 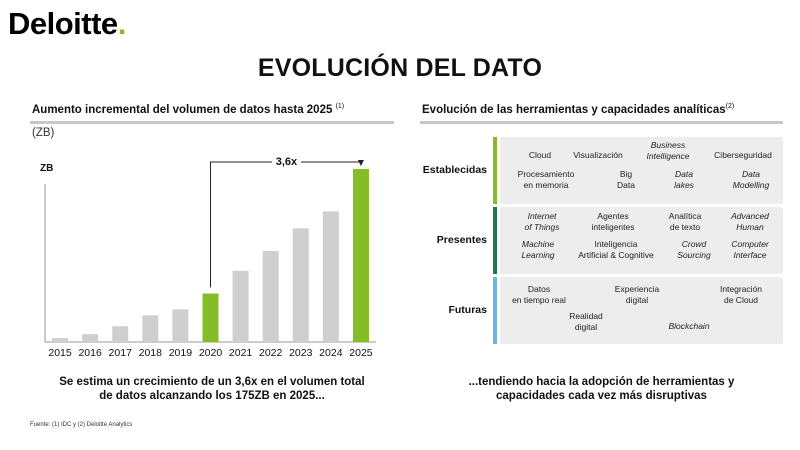 What do you see at coordinates (360, 162) in the screenshot?
I see `arrow-head-icon` at bounding box center [360, 162].